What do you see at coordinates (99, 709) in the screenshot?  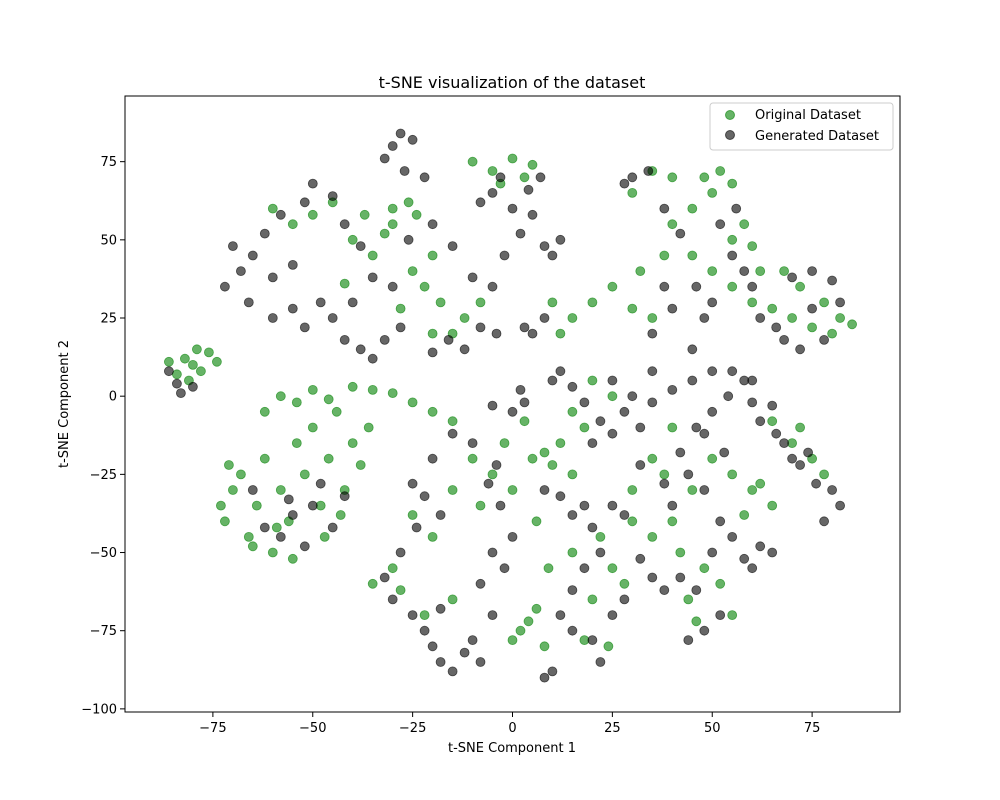 I see `y-tick-label: −100` at bounding box center [99, 709].